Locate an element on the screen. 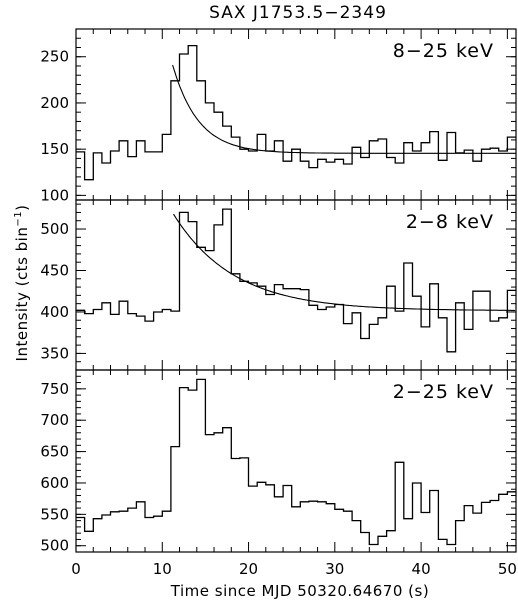 The height and width of the screenshot is (604, 518). y-tick-label: 750 is located at coordinates (54, 389).